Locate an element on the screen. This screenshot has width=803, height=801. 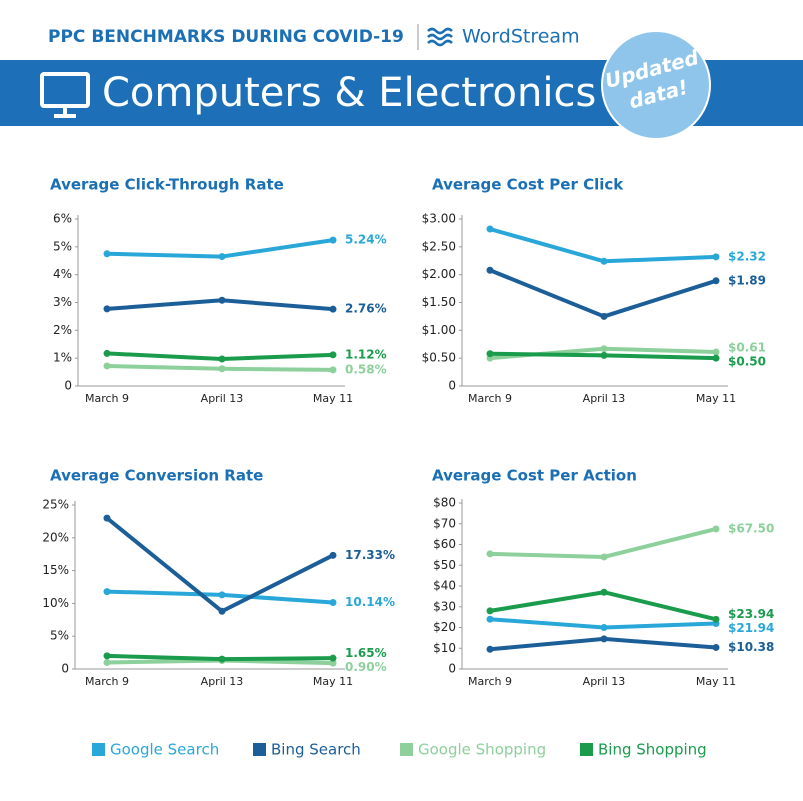
y-tick-label: 1% is located at coordinates (62, 358).